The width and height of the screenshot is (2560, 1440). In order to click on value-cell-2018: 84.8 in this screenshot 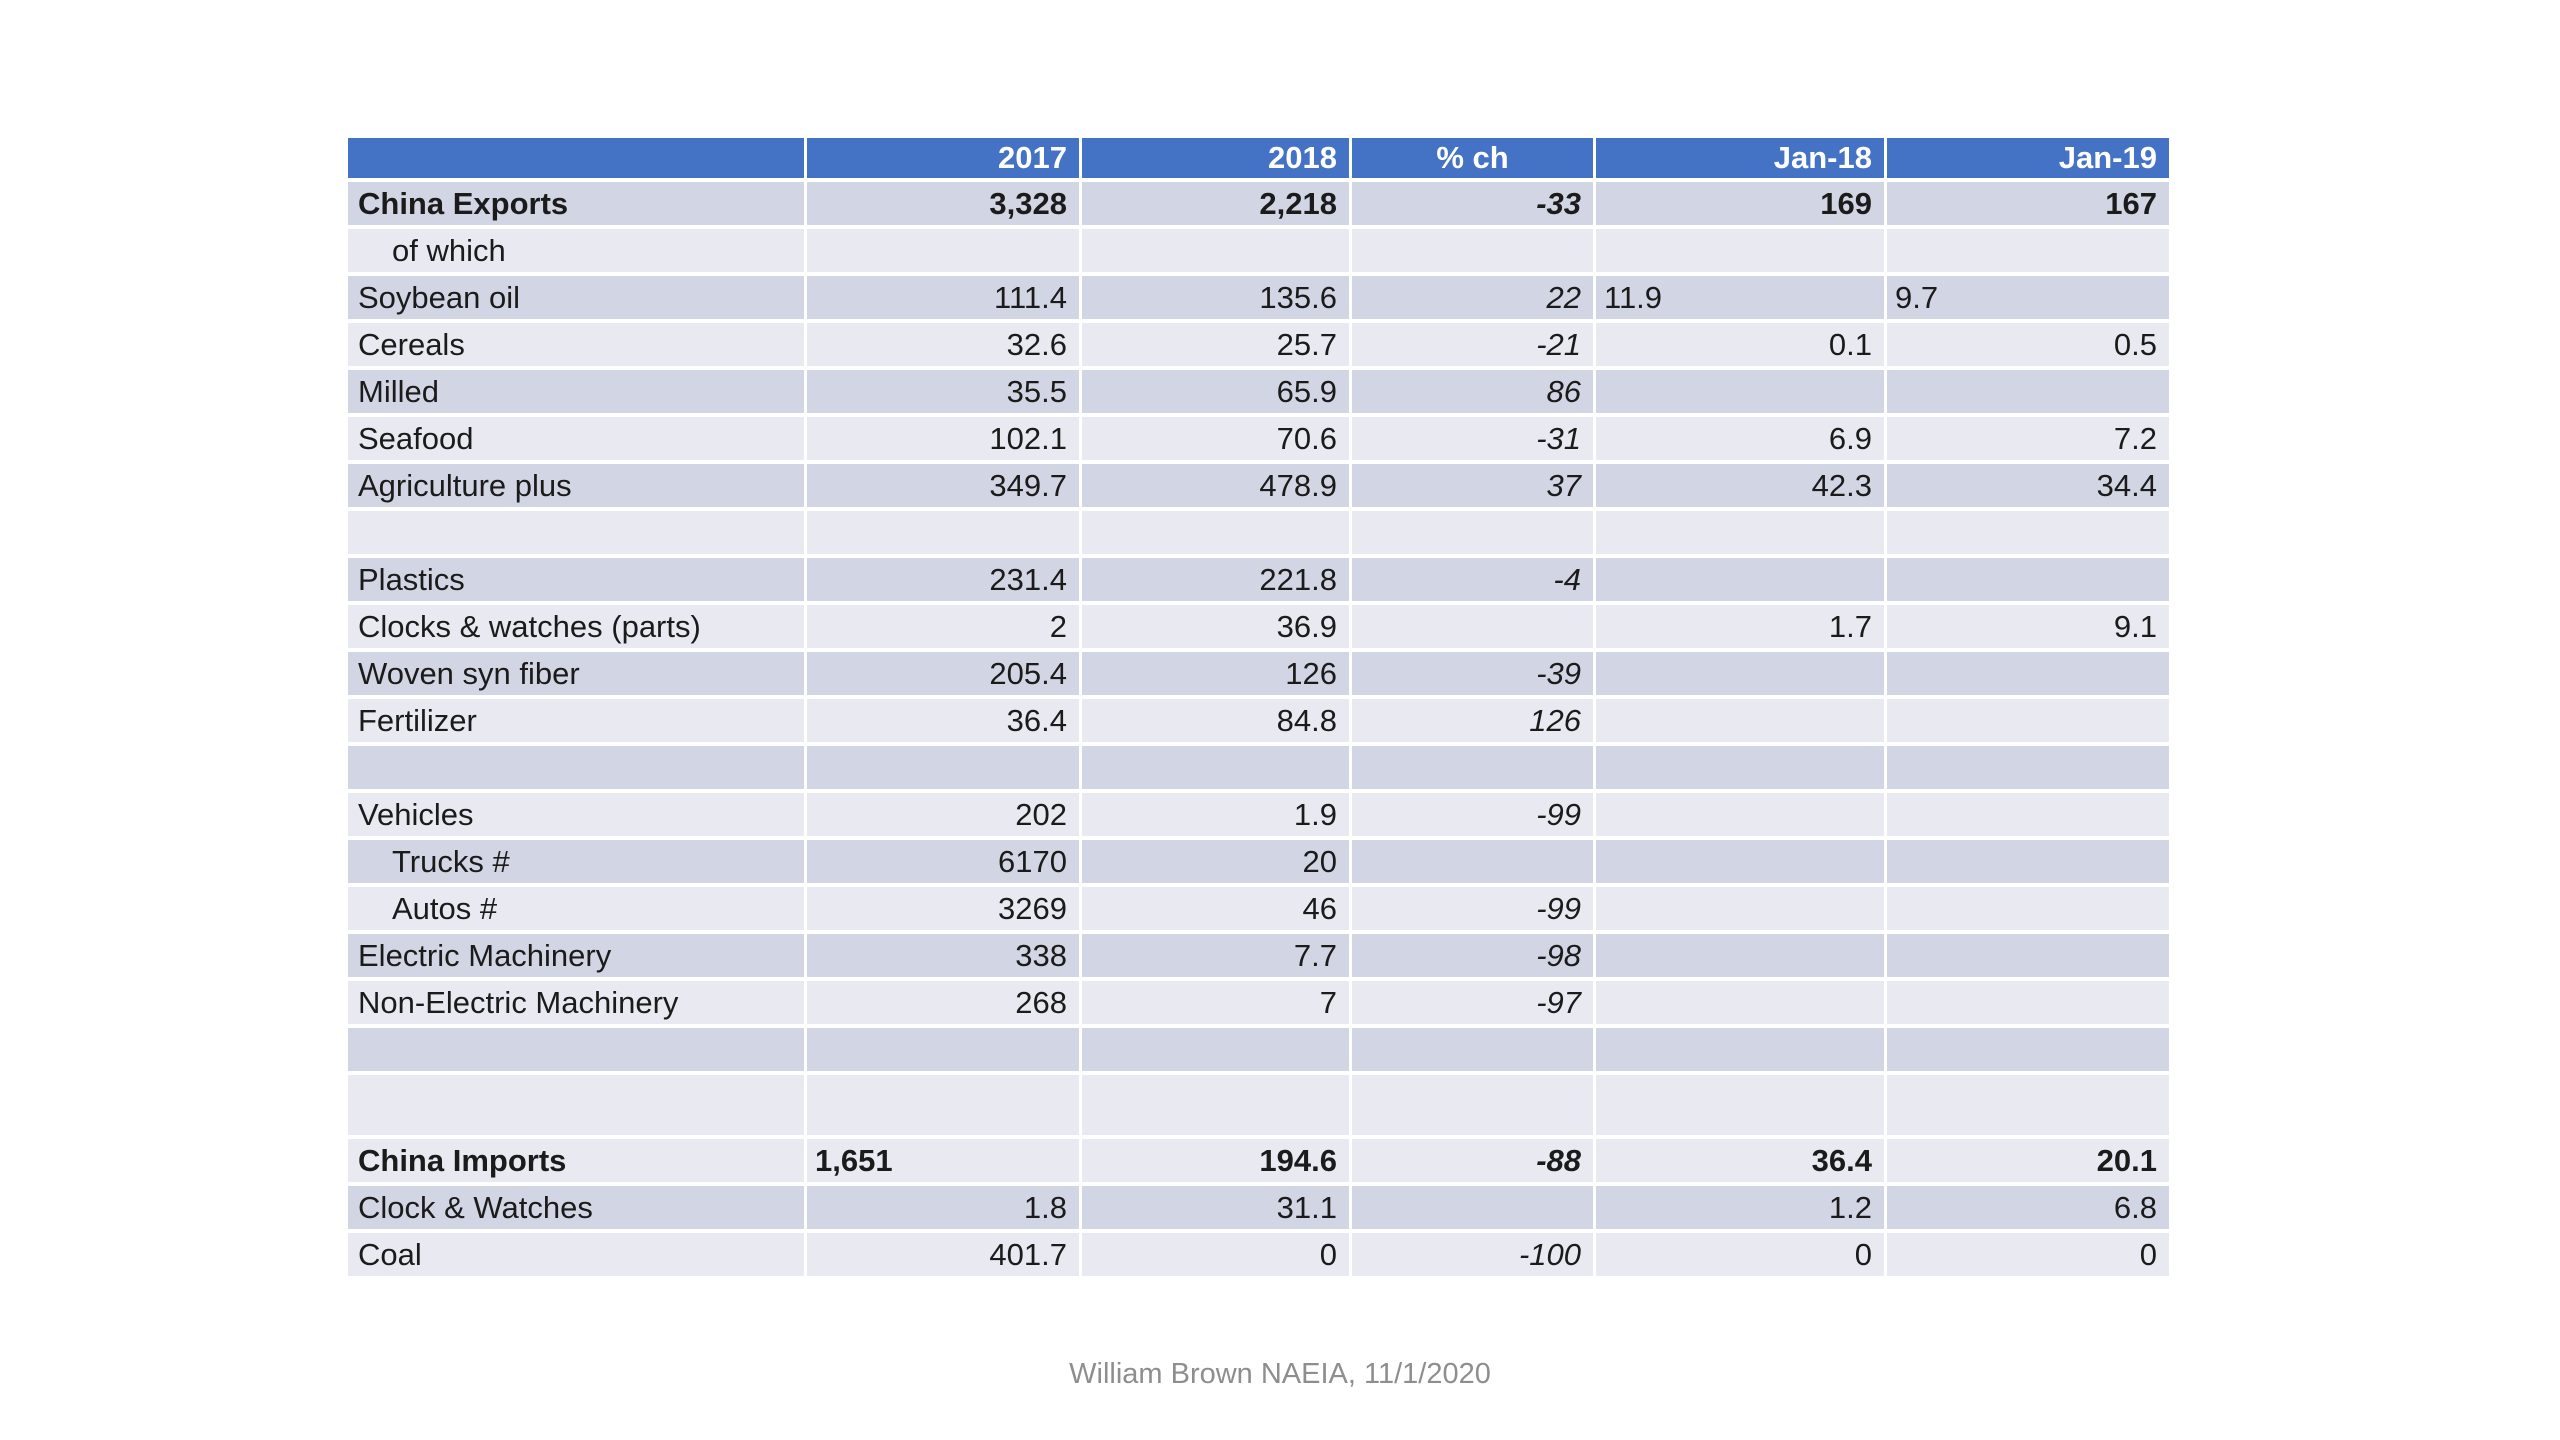, I will do `click(1215, 720)`.